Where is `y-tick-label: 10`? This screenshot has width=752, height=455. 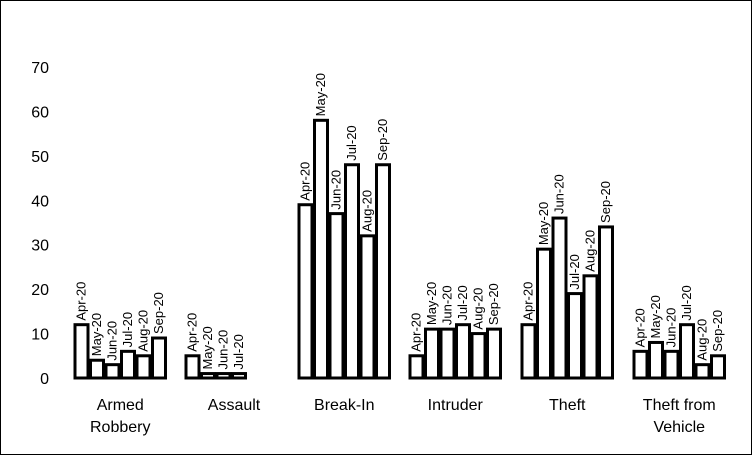
y-tick-label: 10 is located at coordinates (40, 335).